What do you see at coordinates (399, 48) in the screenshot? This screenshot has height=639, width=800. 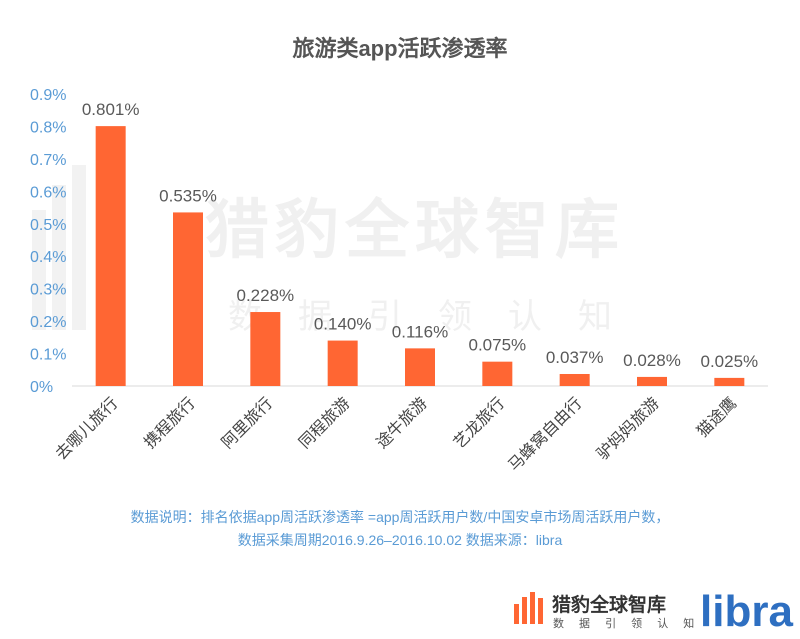 I see `chart-title: 旅游类app活跃渗透率` at bounding box center [399, 48].